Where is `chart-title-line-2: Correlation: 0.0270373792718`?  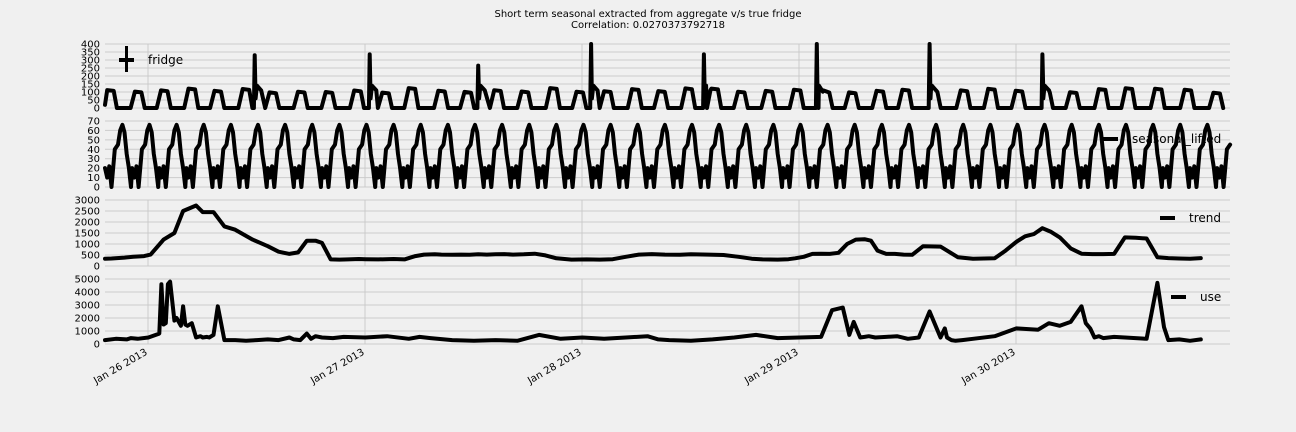 chart-title-line-2: Correlation: 0.0270373792718 is located at coordinates (648, 25).